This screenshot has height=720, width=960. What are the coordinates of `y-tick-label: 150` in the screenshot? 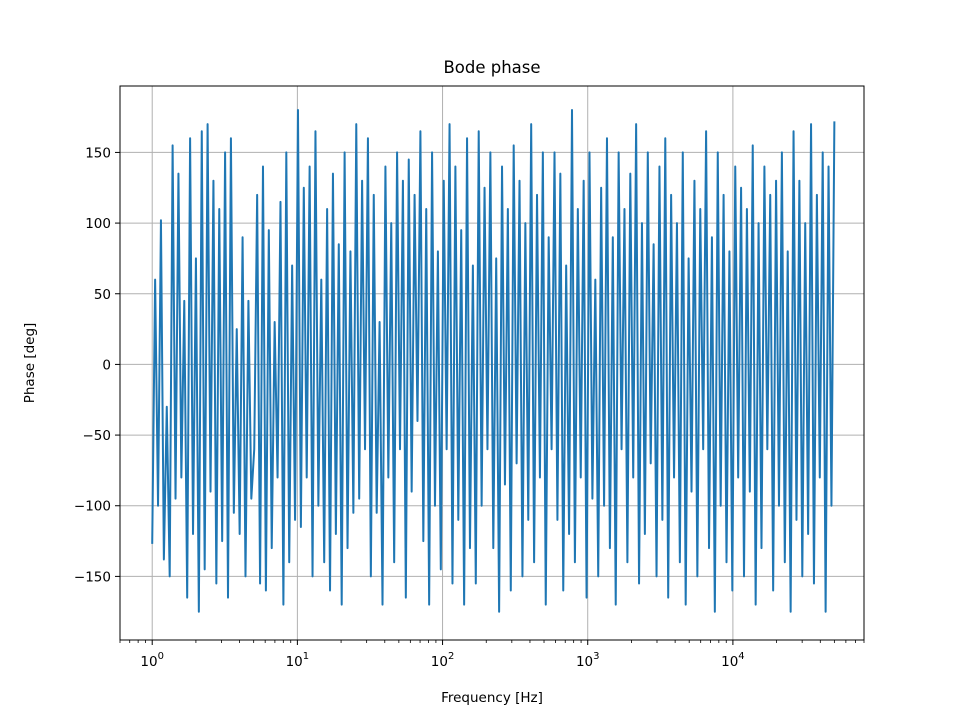 It's located at (98, 153).